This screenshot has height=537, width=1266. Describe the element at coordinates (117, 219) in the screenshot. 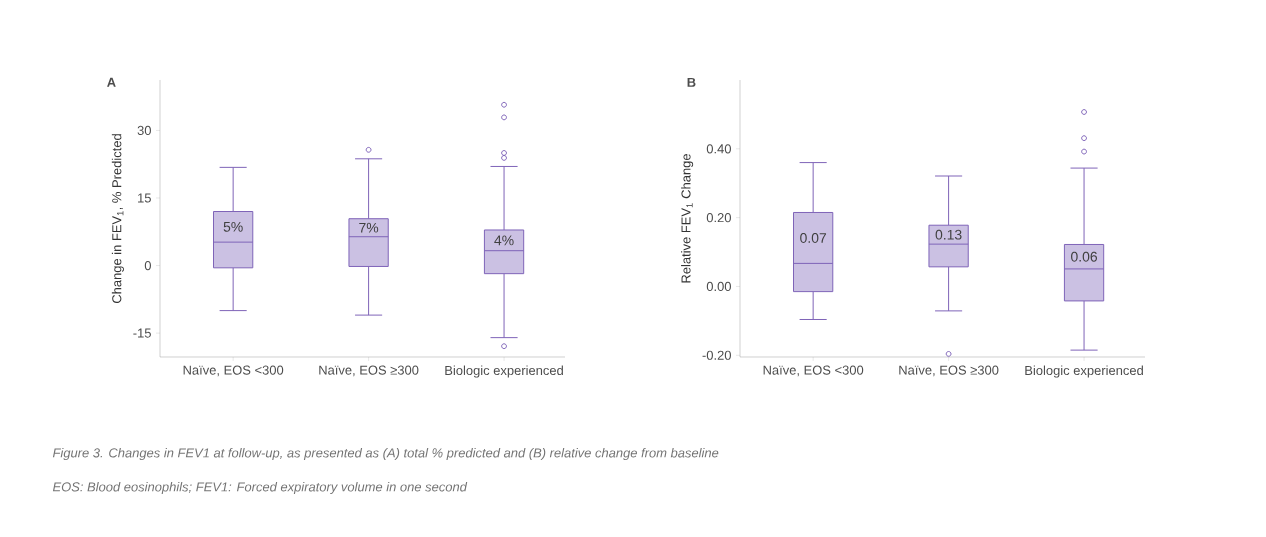

I see `y-axis-title: Change in FEV$_{1}$, % Predicted` at that location.